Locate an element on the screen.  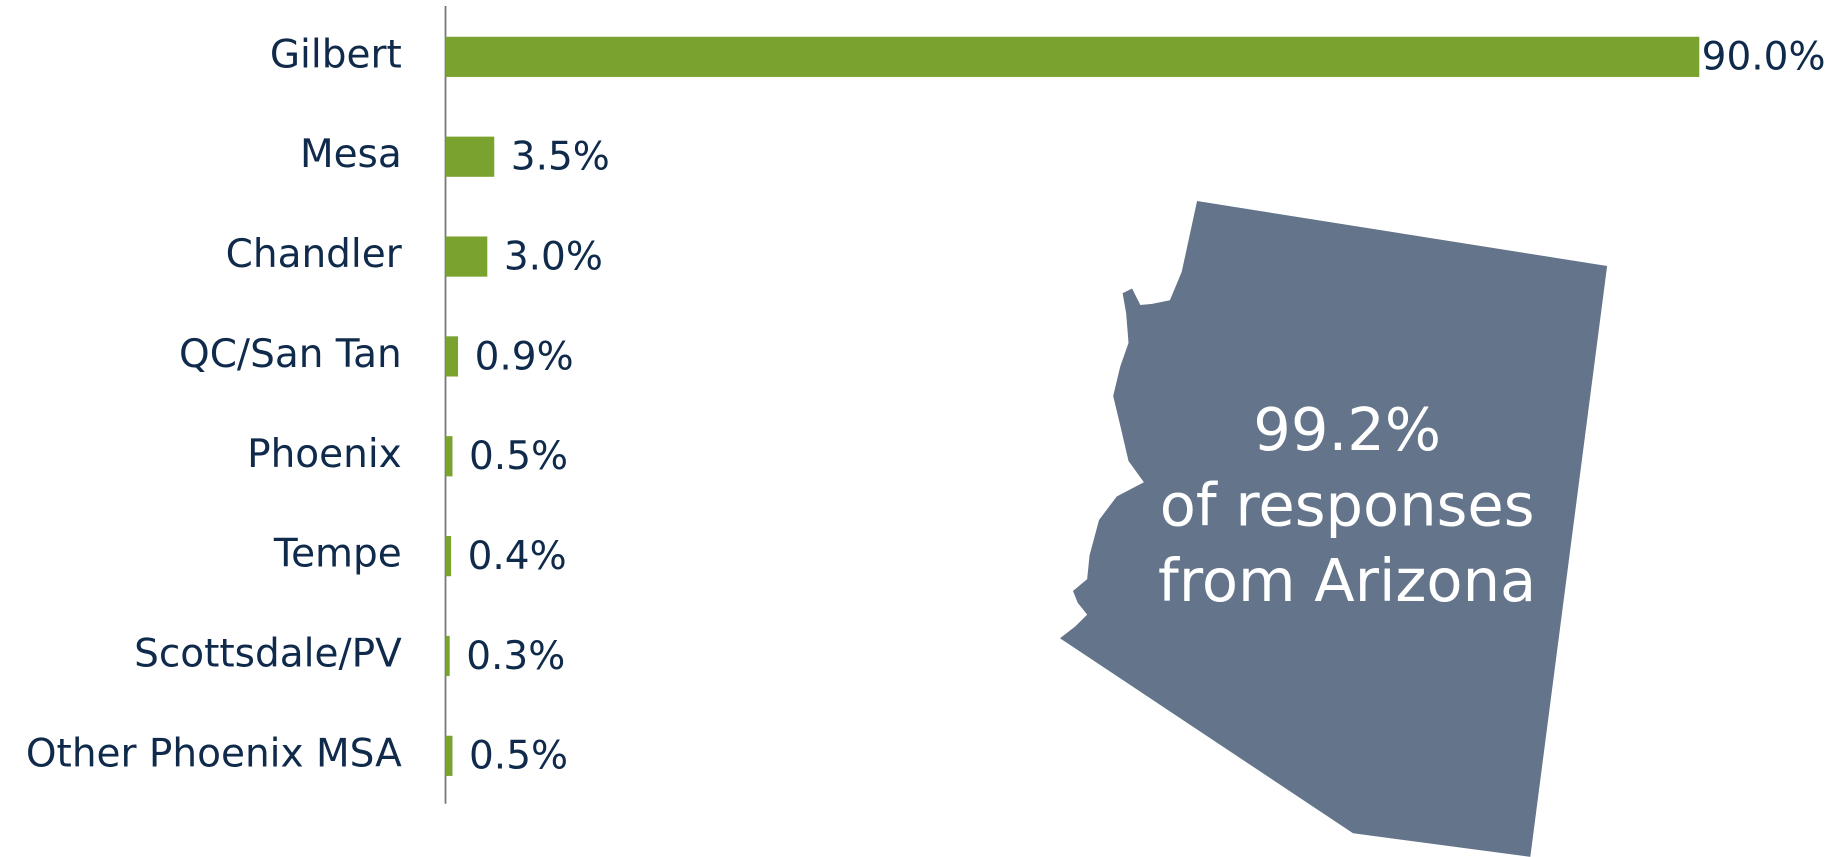
category-label: Other Phoenix MSA is located at coordinates (214, 753).